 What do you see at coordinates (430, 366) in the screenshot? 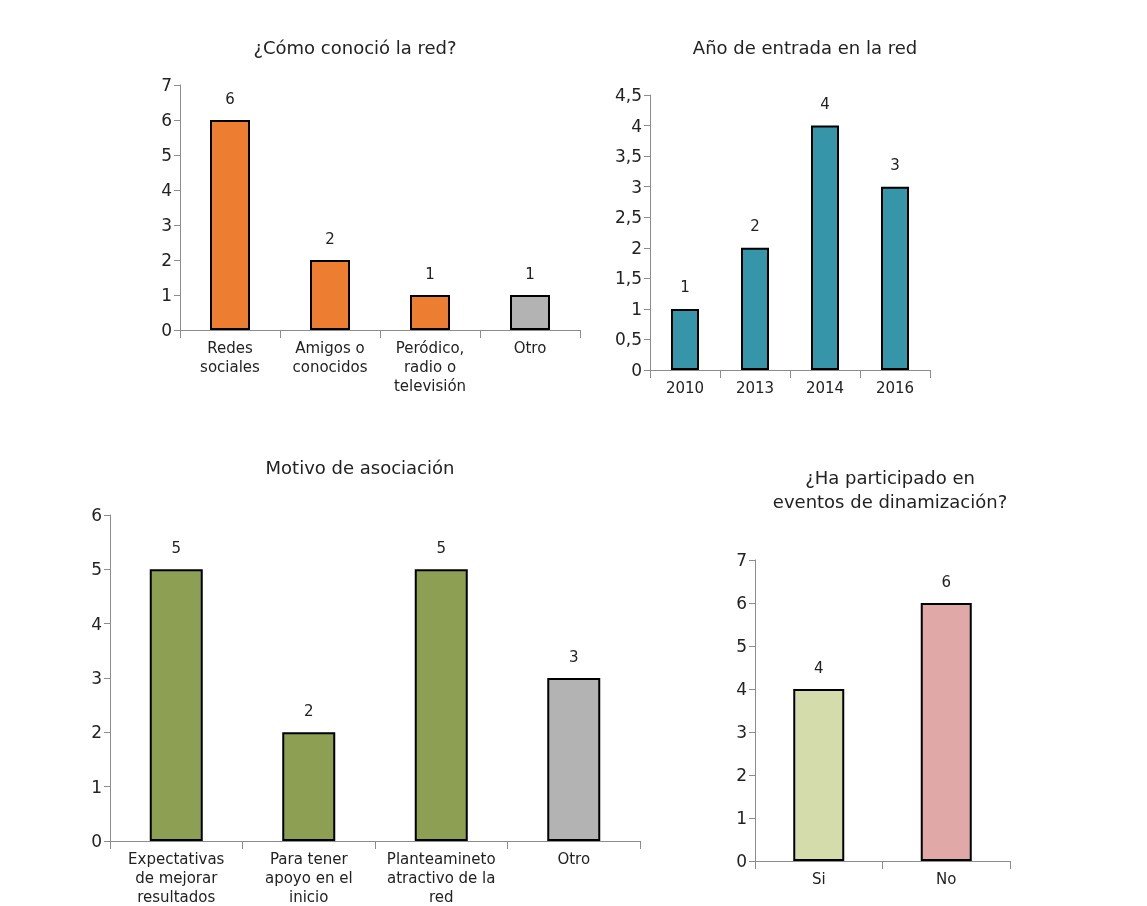
I see `x-tick-label: Peródico, radio o televisión` at bounding box center [430, 366].